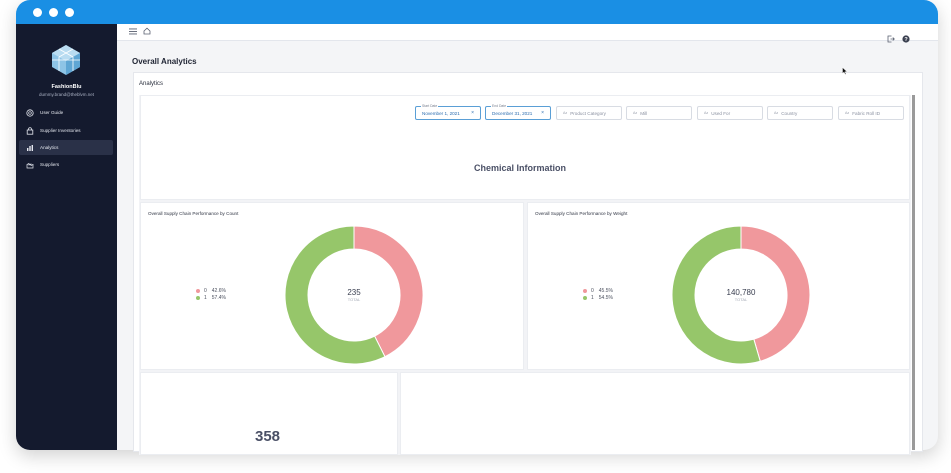 Image resolution: width=951 pixels, height=473 pixels. Describe the element at coordinates (66, 94) in the screenshot. I see `user-email: dummy.brand@theblvm.net` at that location.